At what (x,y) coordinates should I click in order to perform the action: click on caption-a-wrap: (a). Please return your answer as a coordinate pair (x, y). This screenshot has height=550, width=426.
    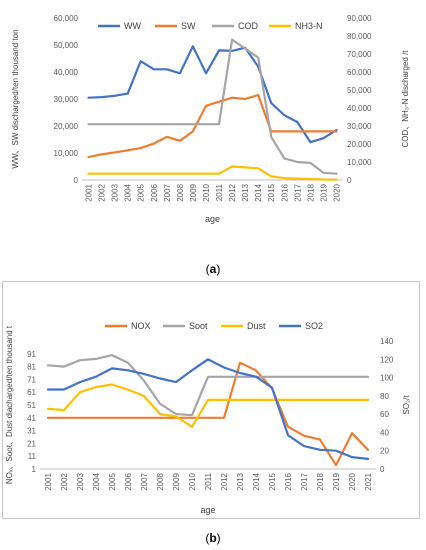
    Looking at the image, I should click on (213, 269).